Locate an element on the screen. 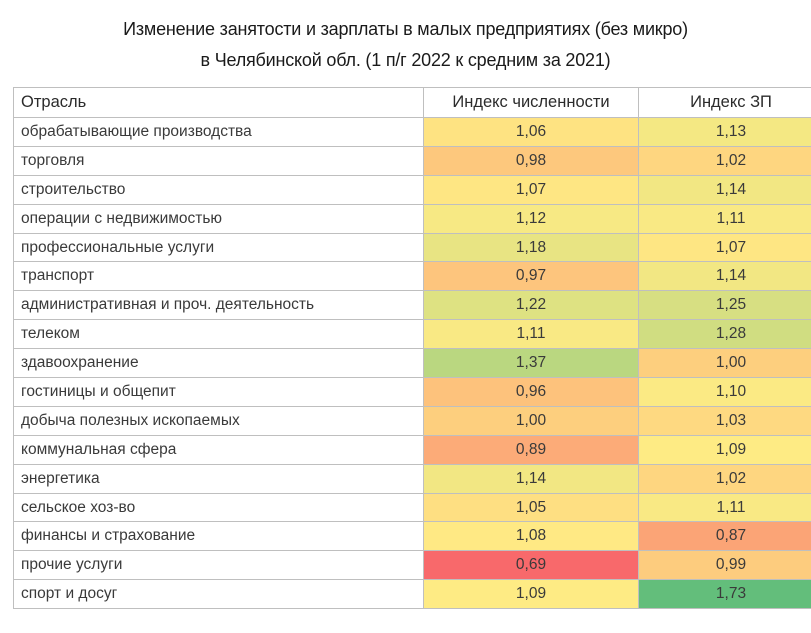 The height and width of the screenshot is (633, 811). salary-index-cell: 1,28 is located at coordinates (724, 334).